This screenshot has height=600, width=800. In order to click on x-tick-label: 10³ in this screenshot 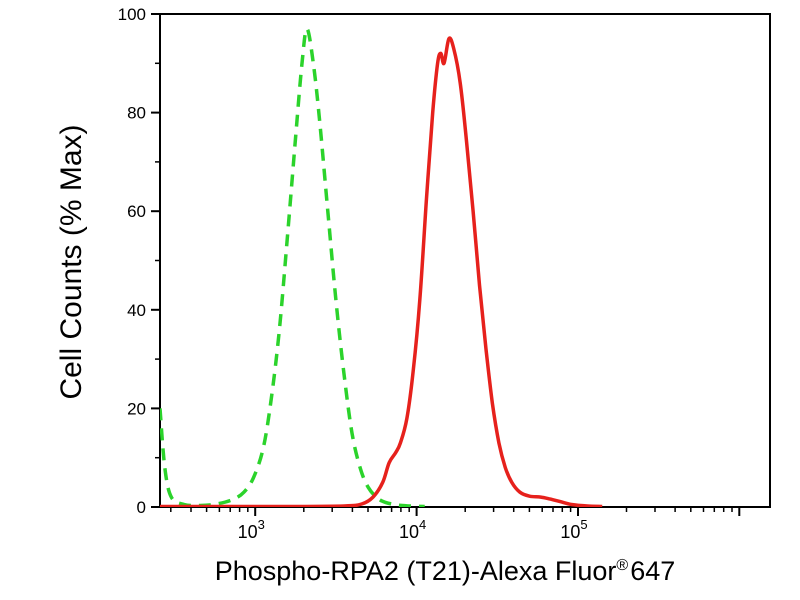, I will do `click(251, 529)`.